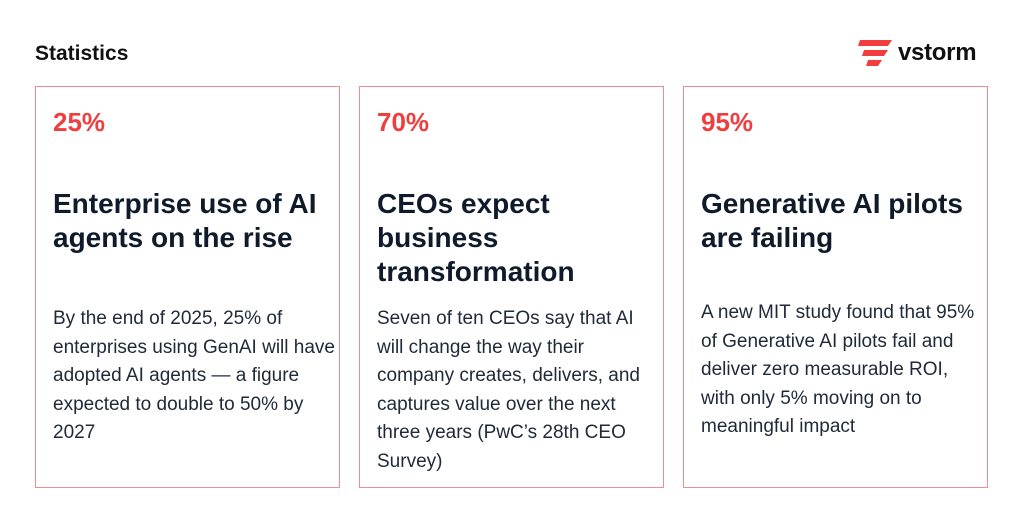 The width and height of the screenshot is (1024, 518). I want to click on vstorm-logo-mark-icon, so click(875, 53).